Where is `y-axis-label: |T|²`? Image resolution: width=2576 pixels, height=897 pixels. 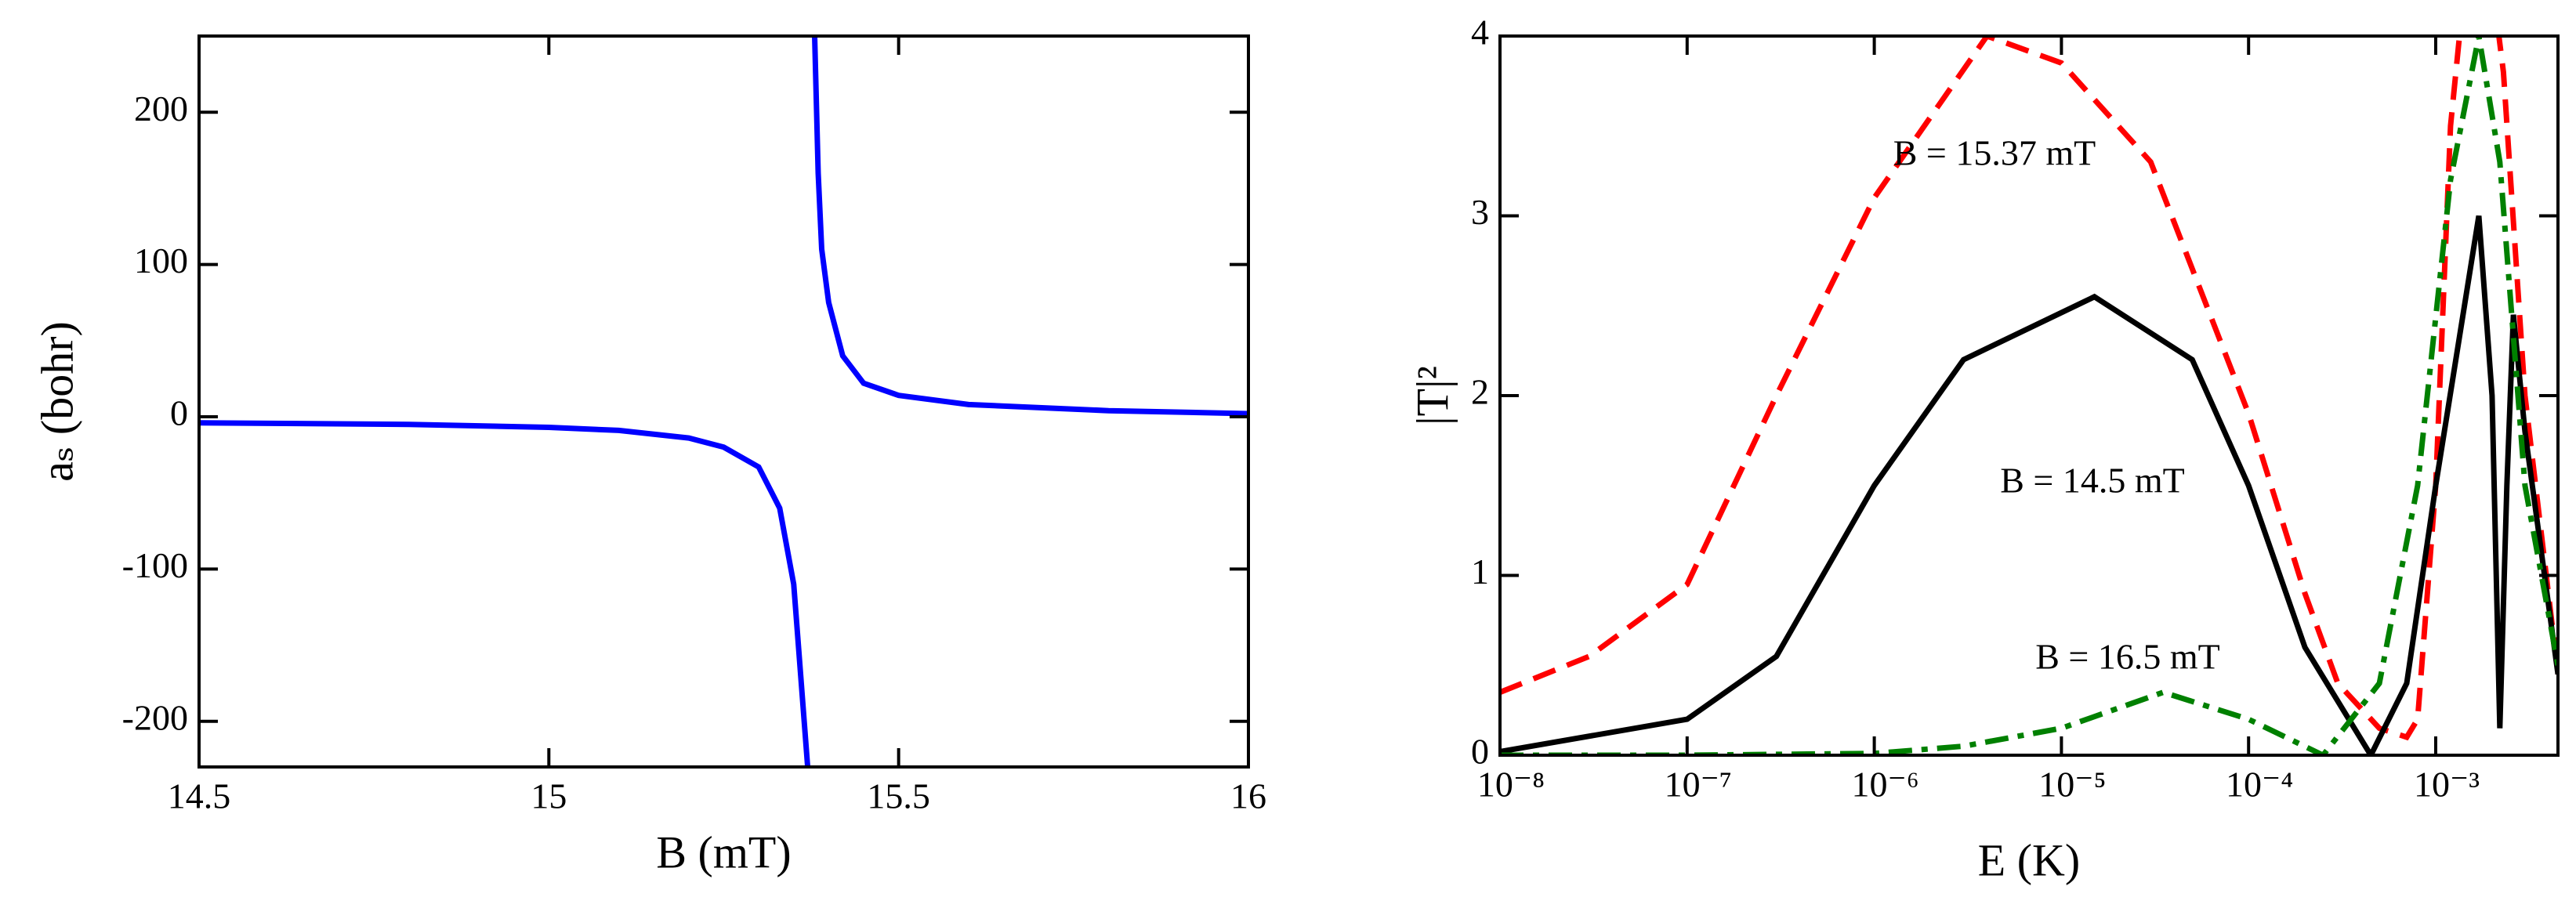
y-axis-label: |T|² is located at coordinates (1432, 395).